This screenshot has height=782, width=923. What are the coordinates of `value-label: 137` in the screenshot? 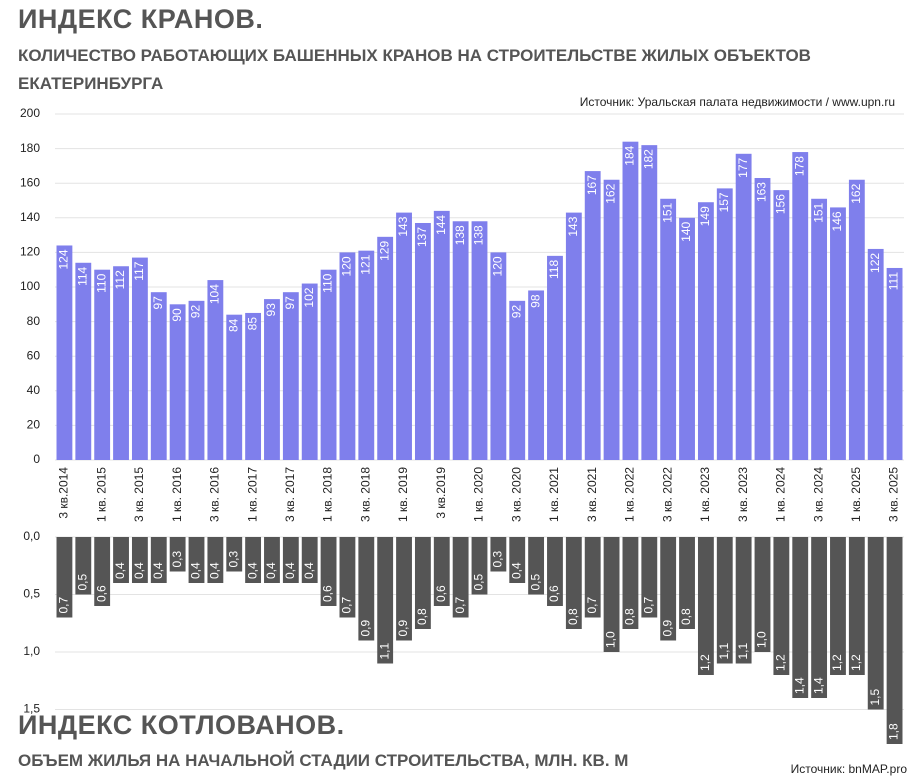 It's located at (422, 237).